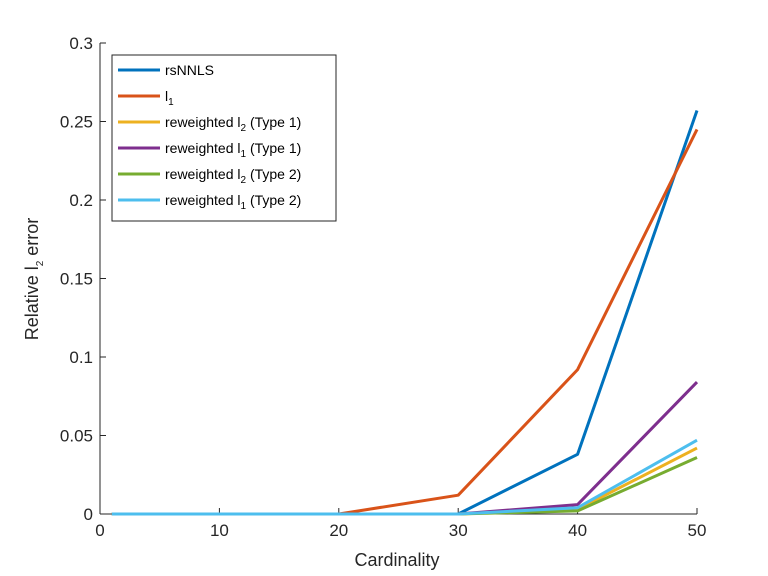 Image resolution: width=768 pixels, height=576 pixels. What do you see at coordinates (233, 124) in the screenshot?
I see `legend-label: reweighted l2 (Type 1)` at bounding box center [233, 124].